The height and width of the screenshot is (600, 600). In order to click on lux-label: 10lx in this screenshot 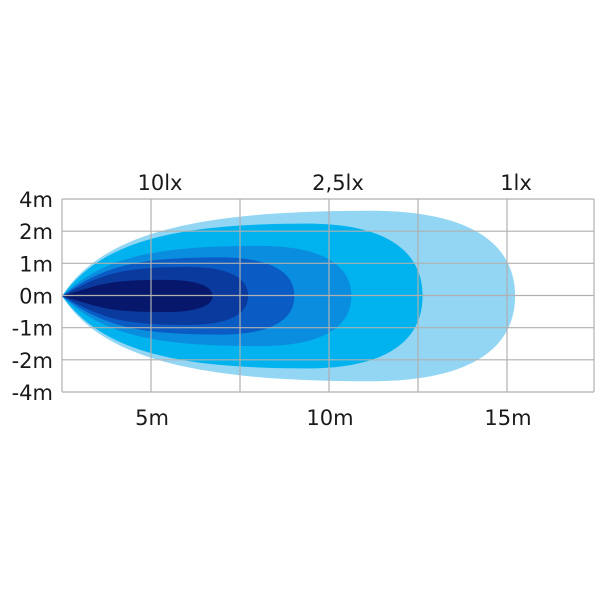, I will do `click(160, 183)`.